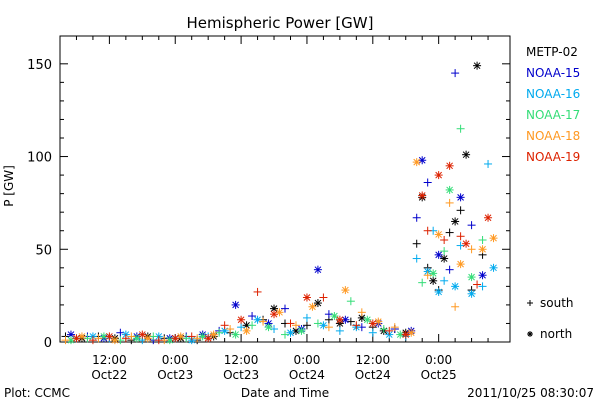 This screenshot has width=600, height=400. Describe the element at coordinates (37, 393) in the screenshot. I see `plot-credit: Plot: CCMC` at that location.